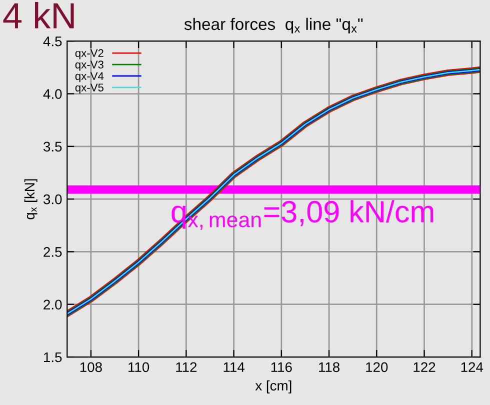 Image resolution: width=490 pixels, height=405 pixels. What do you see at coordinates (53, 305) in the screenshot?
I see `y-tick-label: 2.0` at bounding box center [53, 305].